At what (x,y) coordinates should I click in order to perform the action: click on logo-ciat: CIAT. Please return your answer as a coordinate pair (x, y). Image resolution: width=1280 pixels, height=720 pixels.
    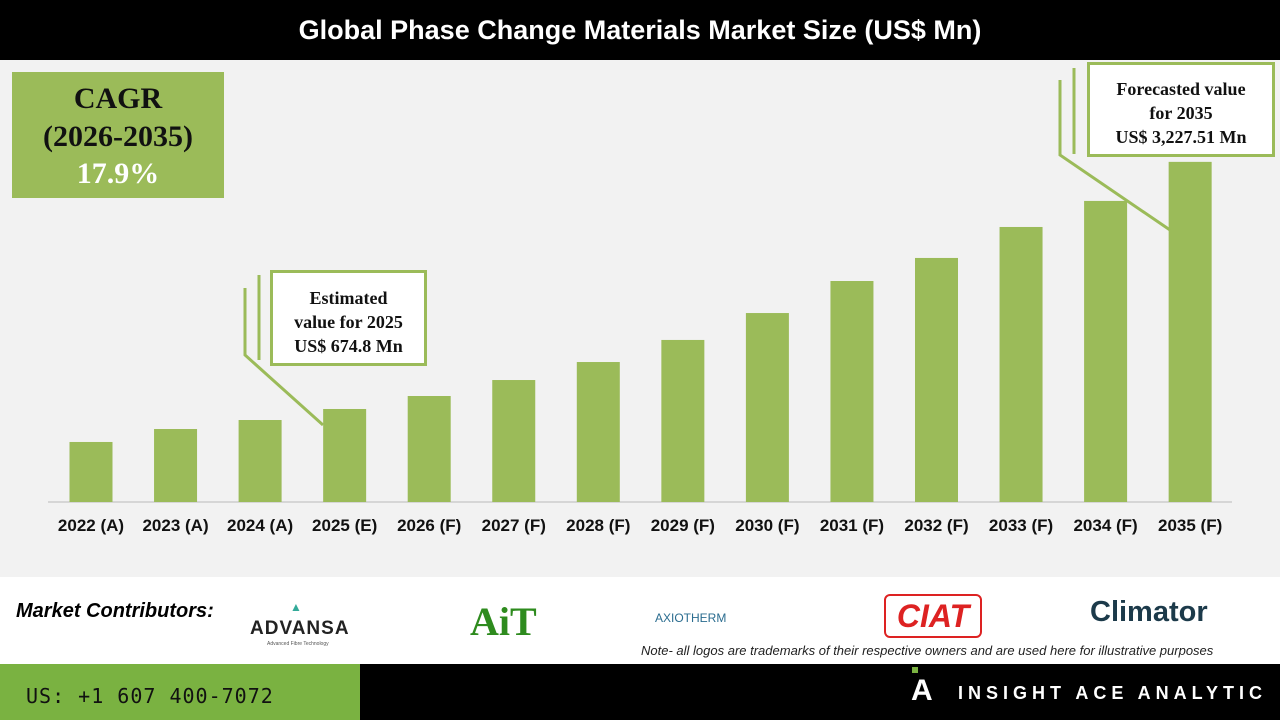
    Looking at the image, I should click on (933, 616).